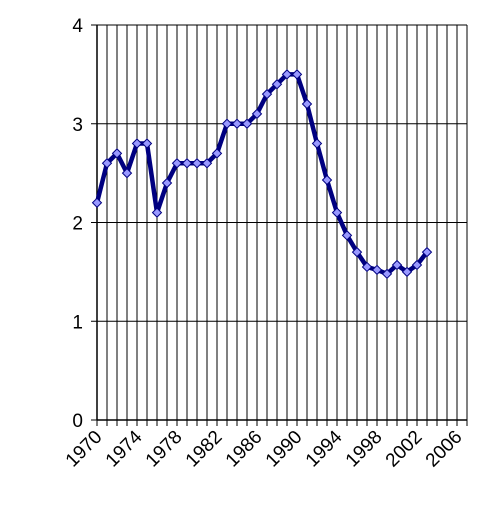 Image resolution: width=481 pixels, height=511 pixels. What do you see at coordinates (84, 449) in the screenshot?
I see `x-tick-label: 1970` at bounding box center [84, 449].